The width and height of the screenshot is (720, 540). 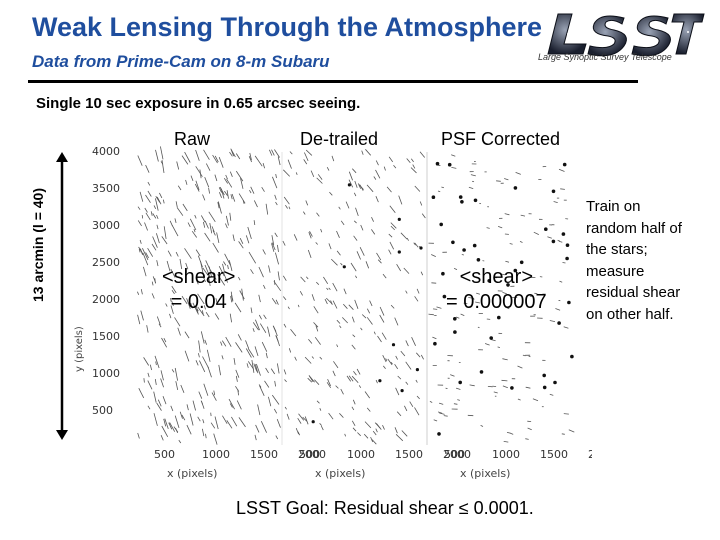 What do you see at coordinates (554, 454) in the screenshot?
I see `x-tick-label: 1500` at bounding box center [554, 454].